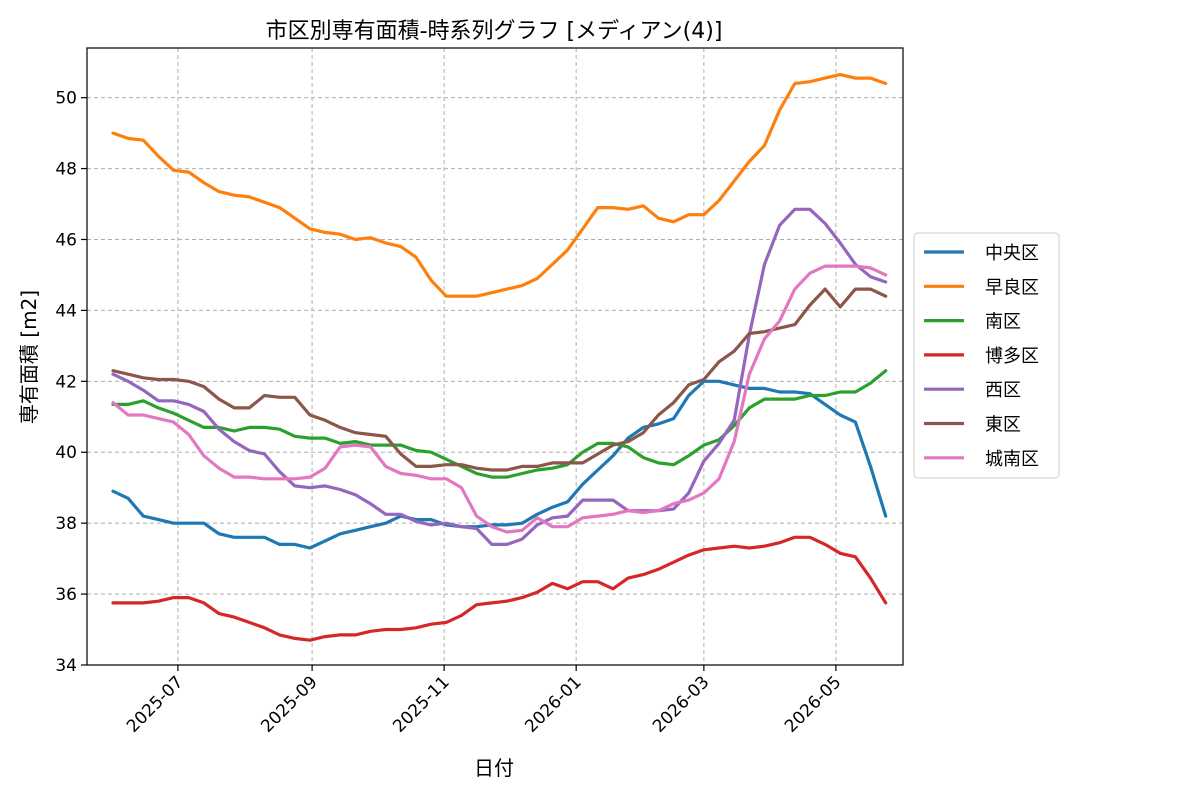 This screenshot has width=1200, height=800. I want to click on legend-label-5: 東区, so click(1003, 425).